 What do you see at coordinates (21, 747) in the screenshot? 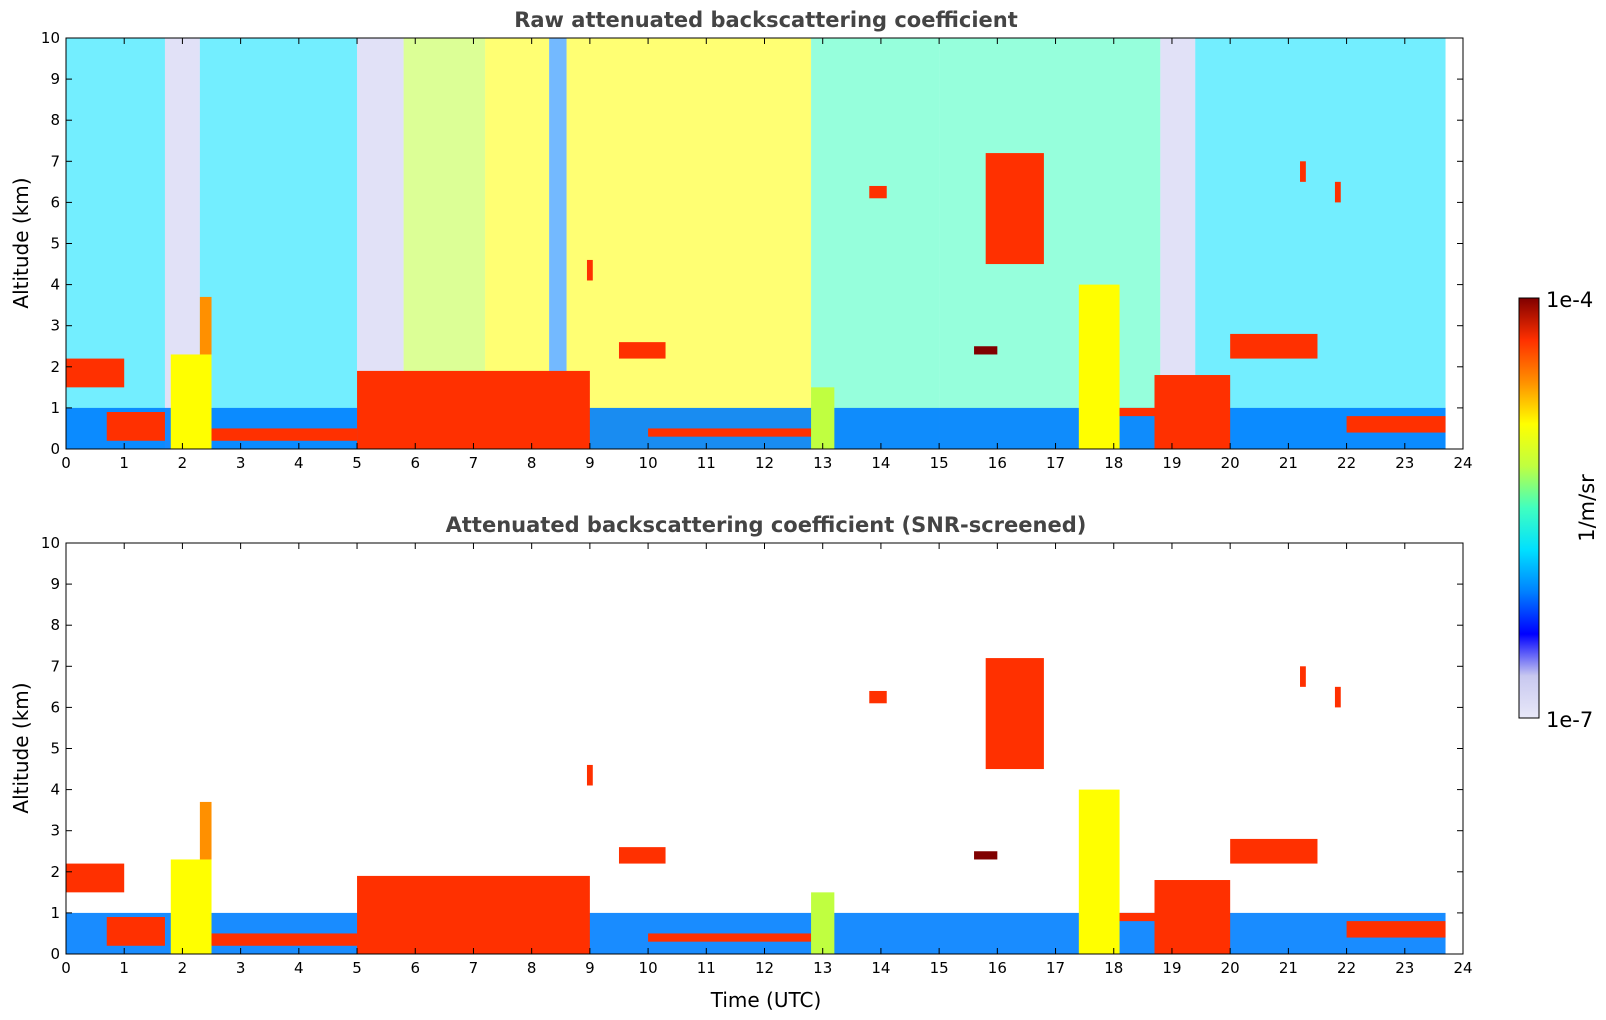
I see `y-axis-label: Altitude (km)` at bounding box center [21, 747].